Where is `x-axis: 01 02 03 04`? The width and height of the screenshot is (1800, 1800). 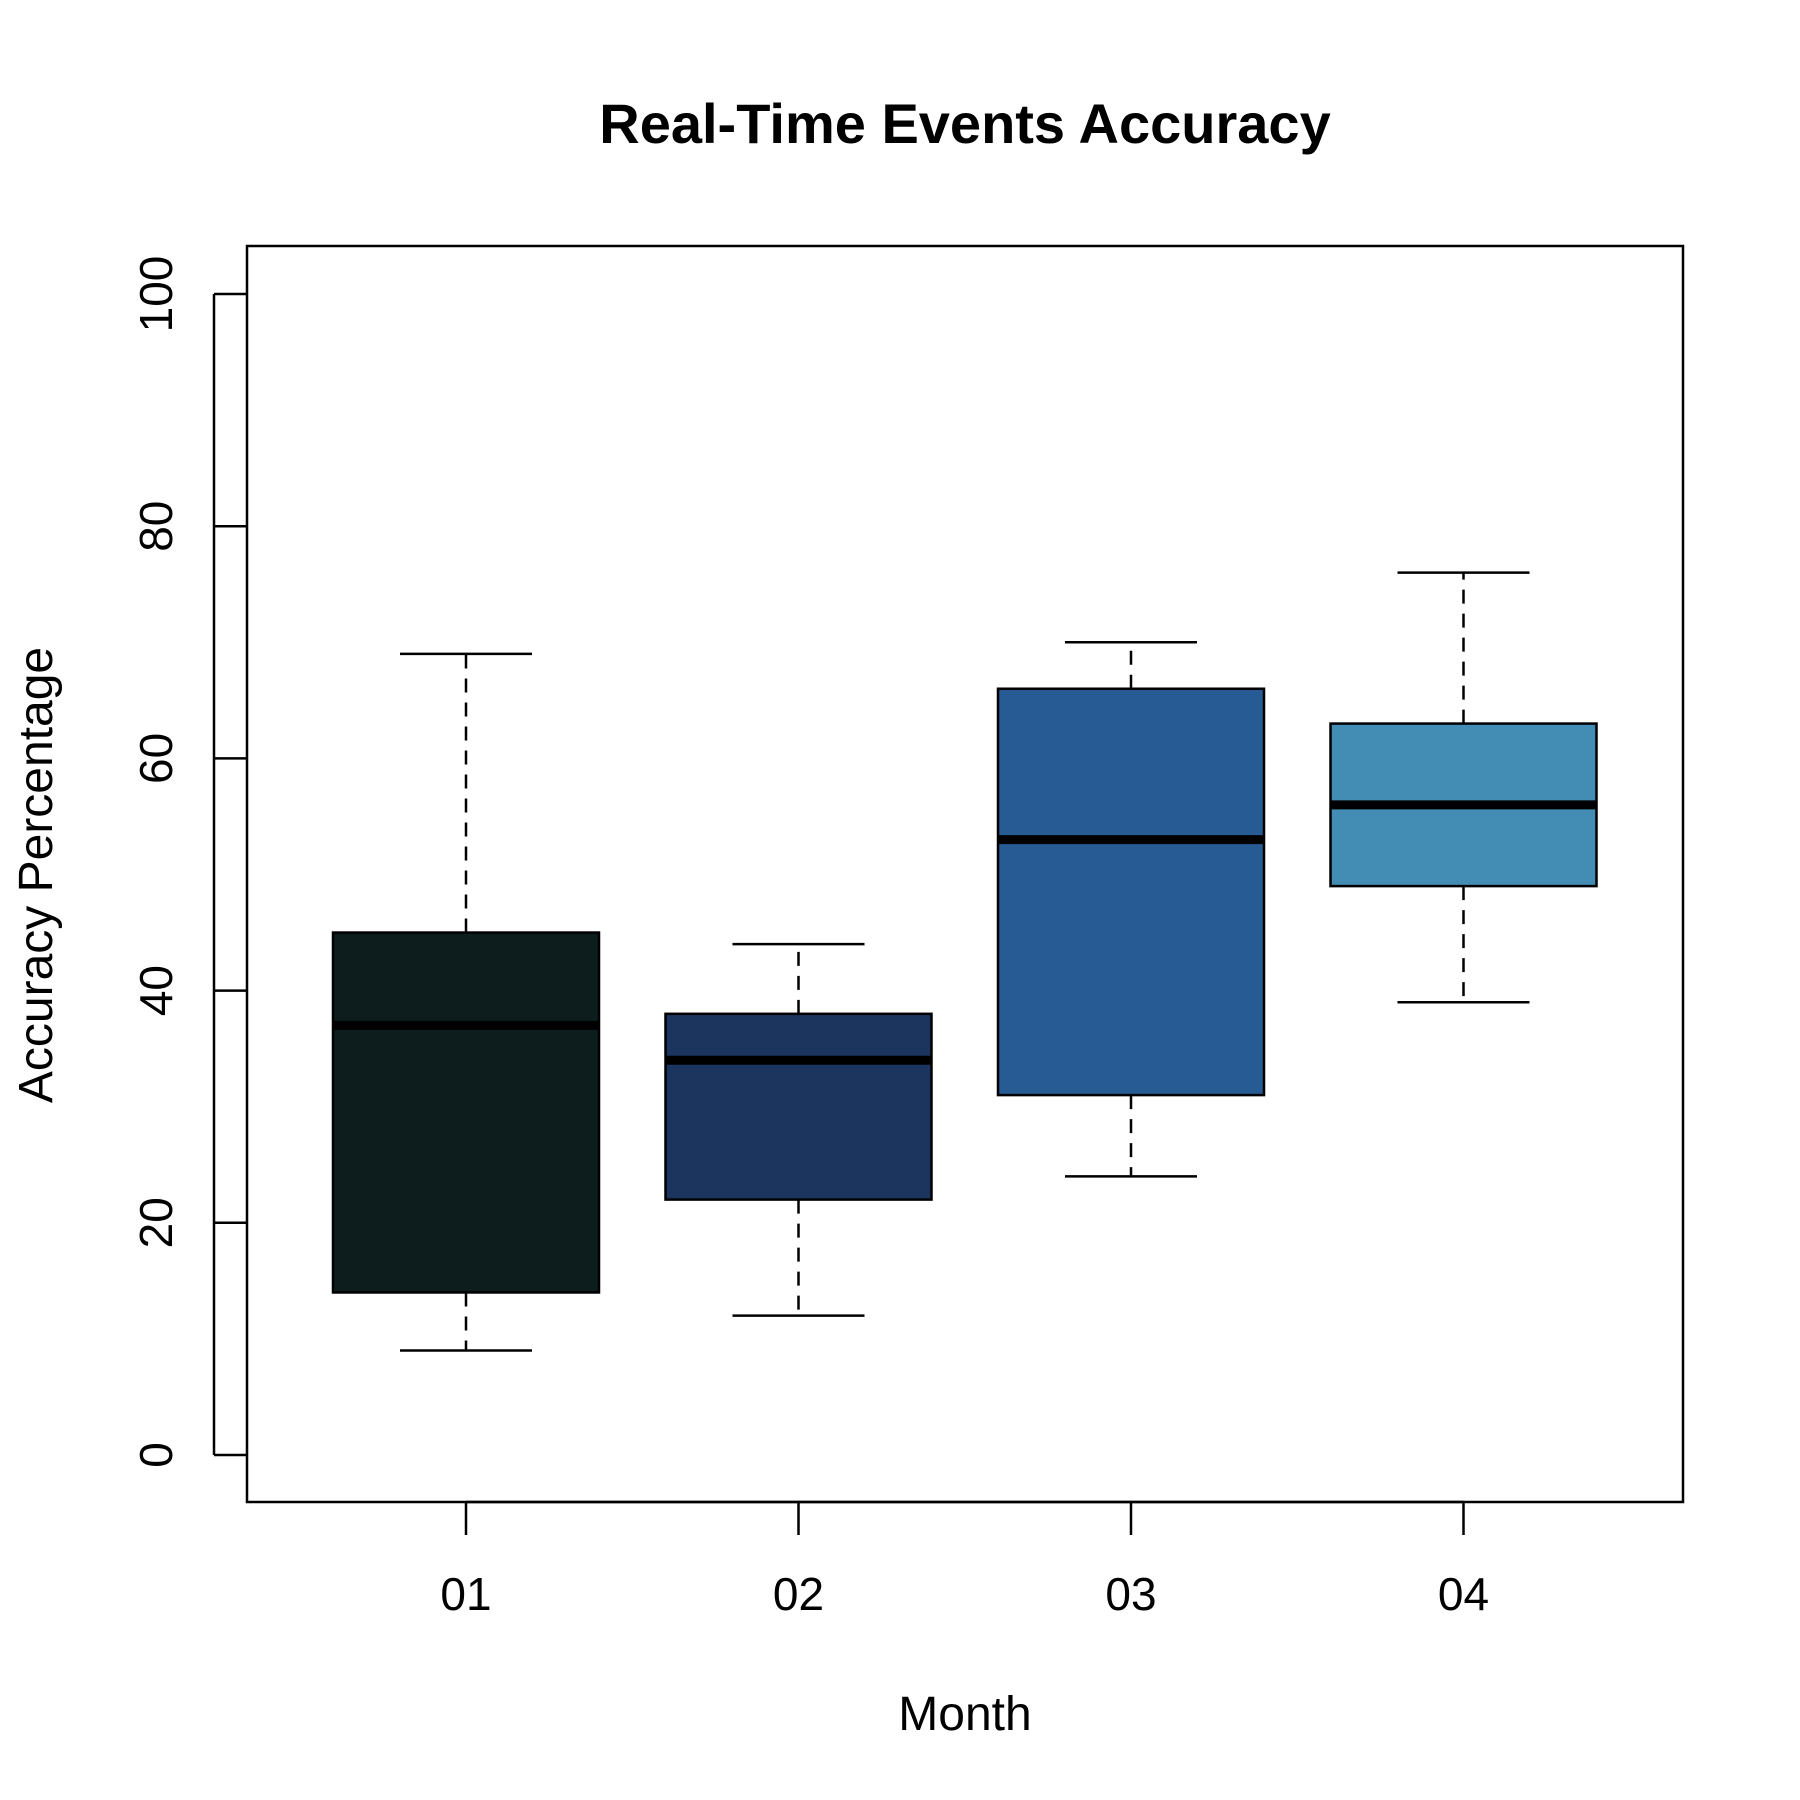 x-axis: 01 02 03 04 is located at coordinates (964, 1560).